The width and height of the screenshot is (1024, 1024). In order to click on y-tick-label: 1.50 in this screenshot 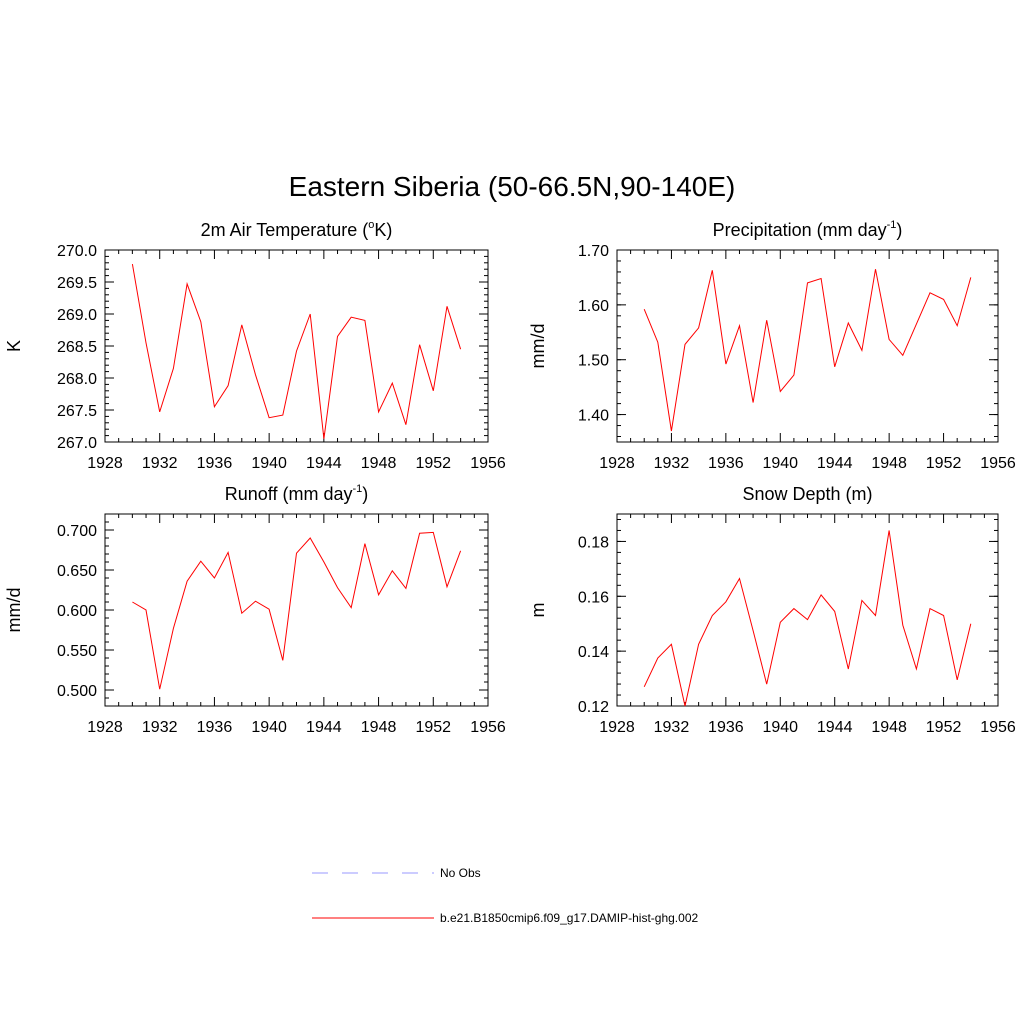, I will do `click(593, 361)`.